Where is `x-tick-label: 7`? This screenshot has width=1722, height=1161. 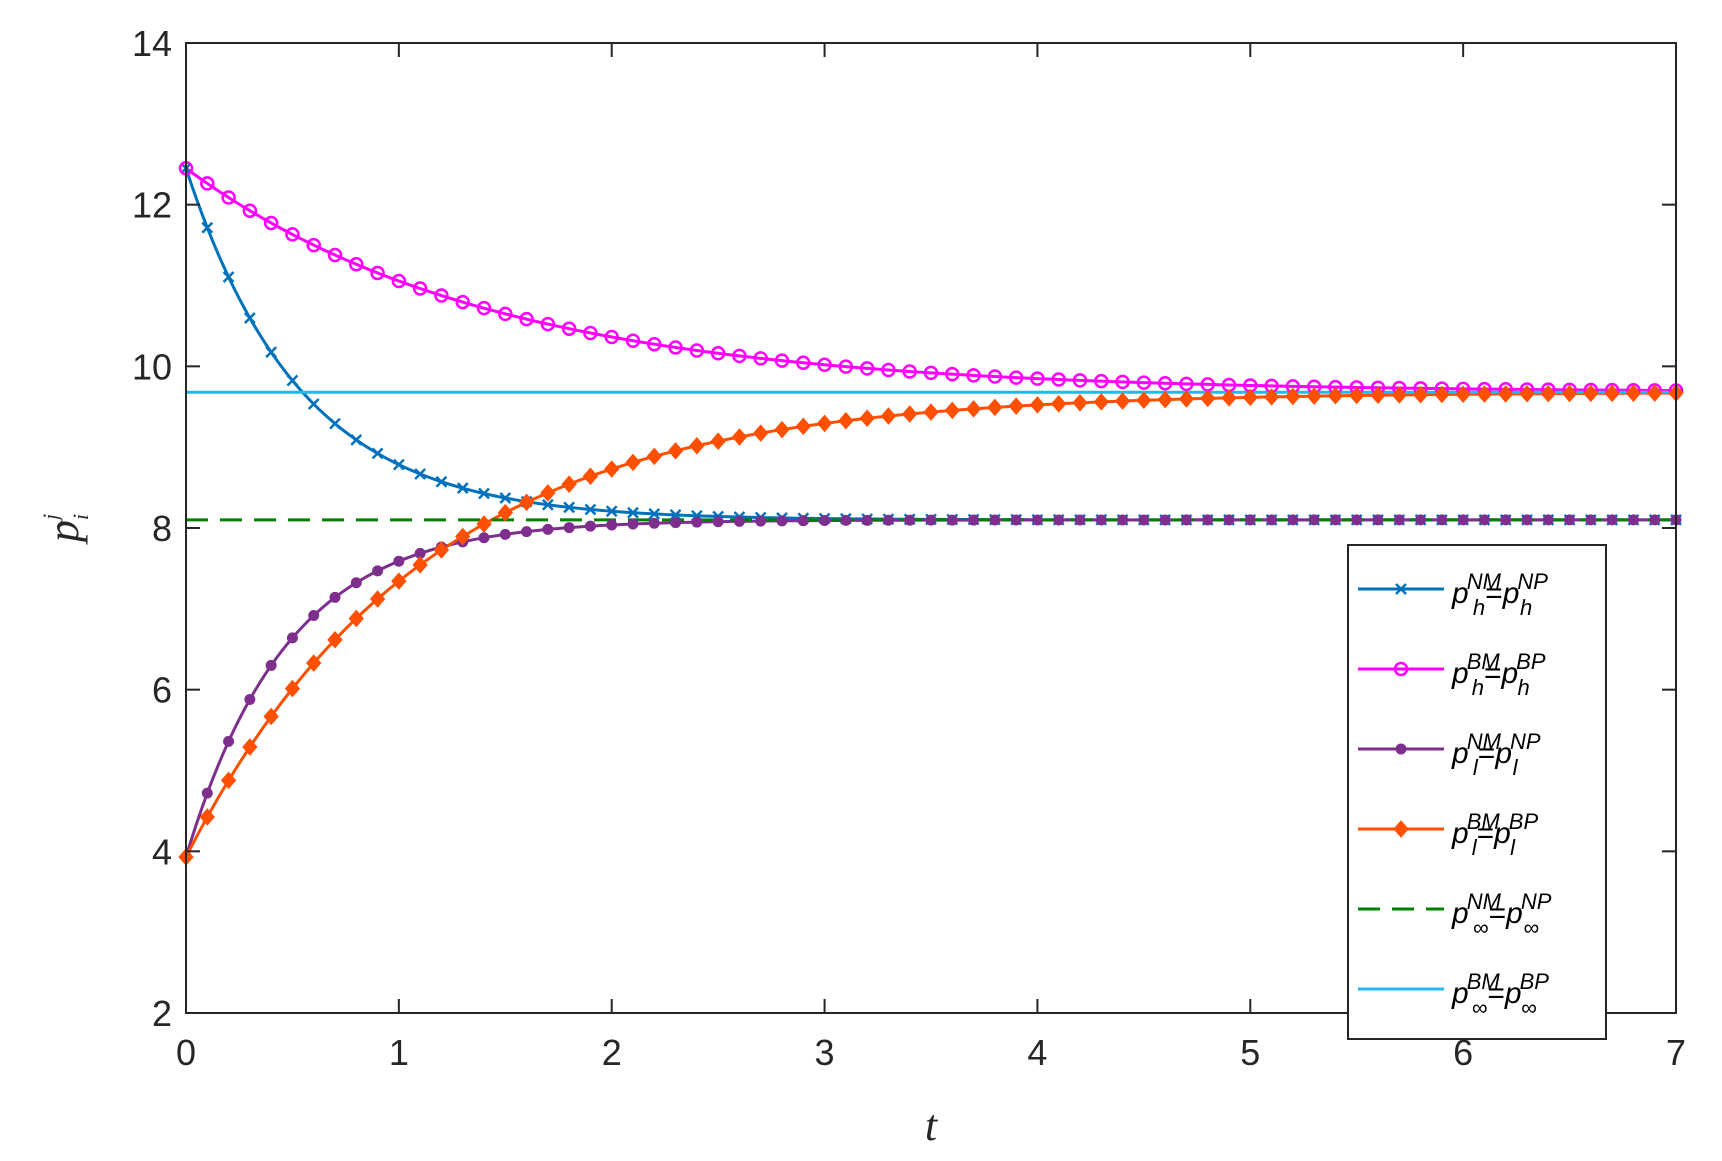
x-tick-label: 7 is located at coordinates (1676, 1052).